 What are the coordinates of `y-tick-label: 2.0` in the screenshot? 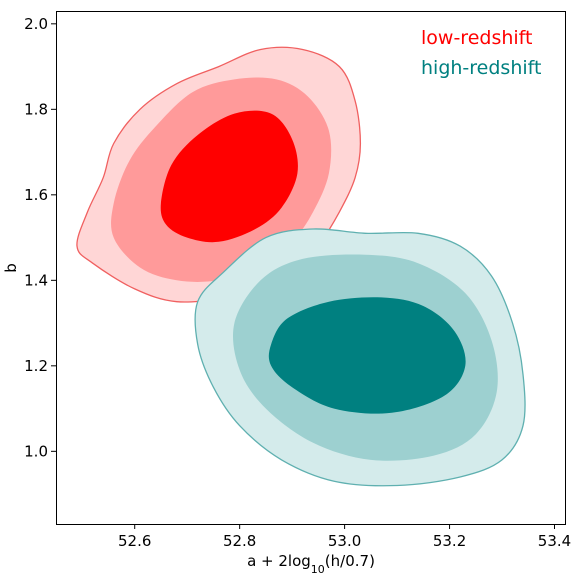 It's located at (36, 24).